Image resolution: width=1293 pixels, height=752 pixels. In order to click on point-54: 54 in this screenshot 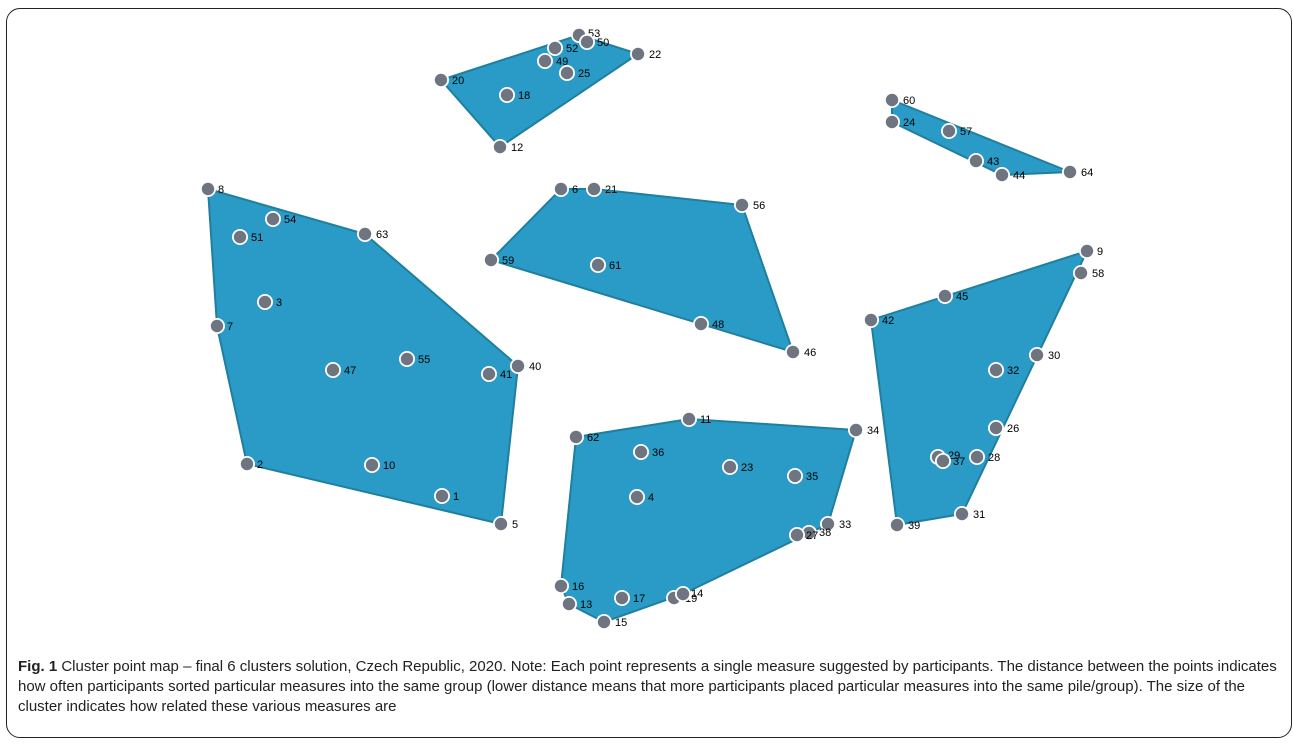, I will do `click(280, 219)`.